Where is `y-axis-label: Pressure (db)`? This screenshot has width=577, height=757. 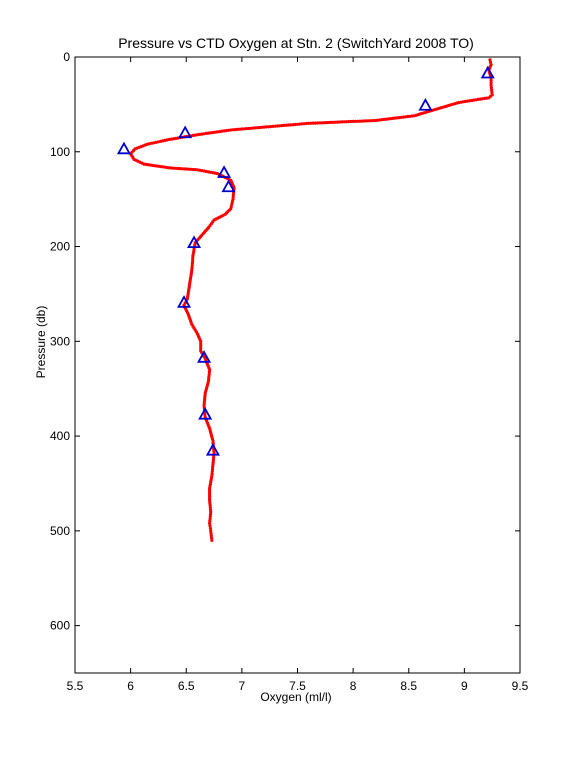
y-axis-label: Pressure (db) is located at coordinates (41, 342).